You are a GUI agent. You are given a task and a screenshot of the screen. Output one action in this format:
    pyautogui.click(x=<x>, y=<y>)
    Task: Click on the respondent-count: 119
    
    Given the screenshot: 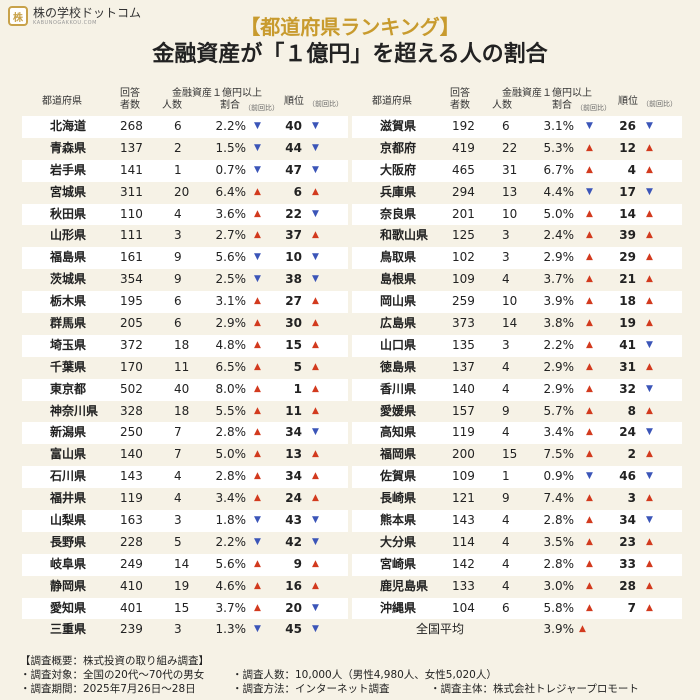 What is the action you would take?
    pyautogui.click(x=131, y=498)
    